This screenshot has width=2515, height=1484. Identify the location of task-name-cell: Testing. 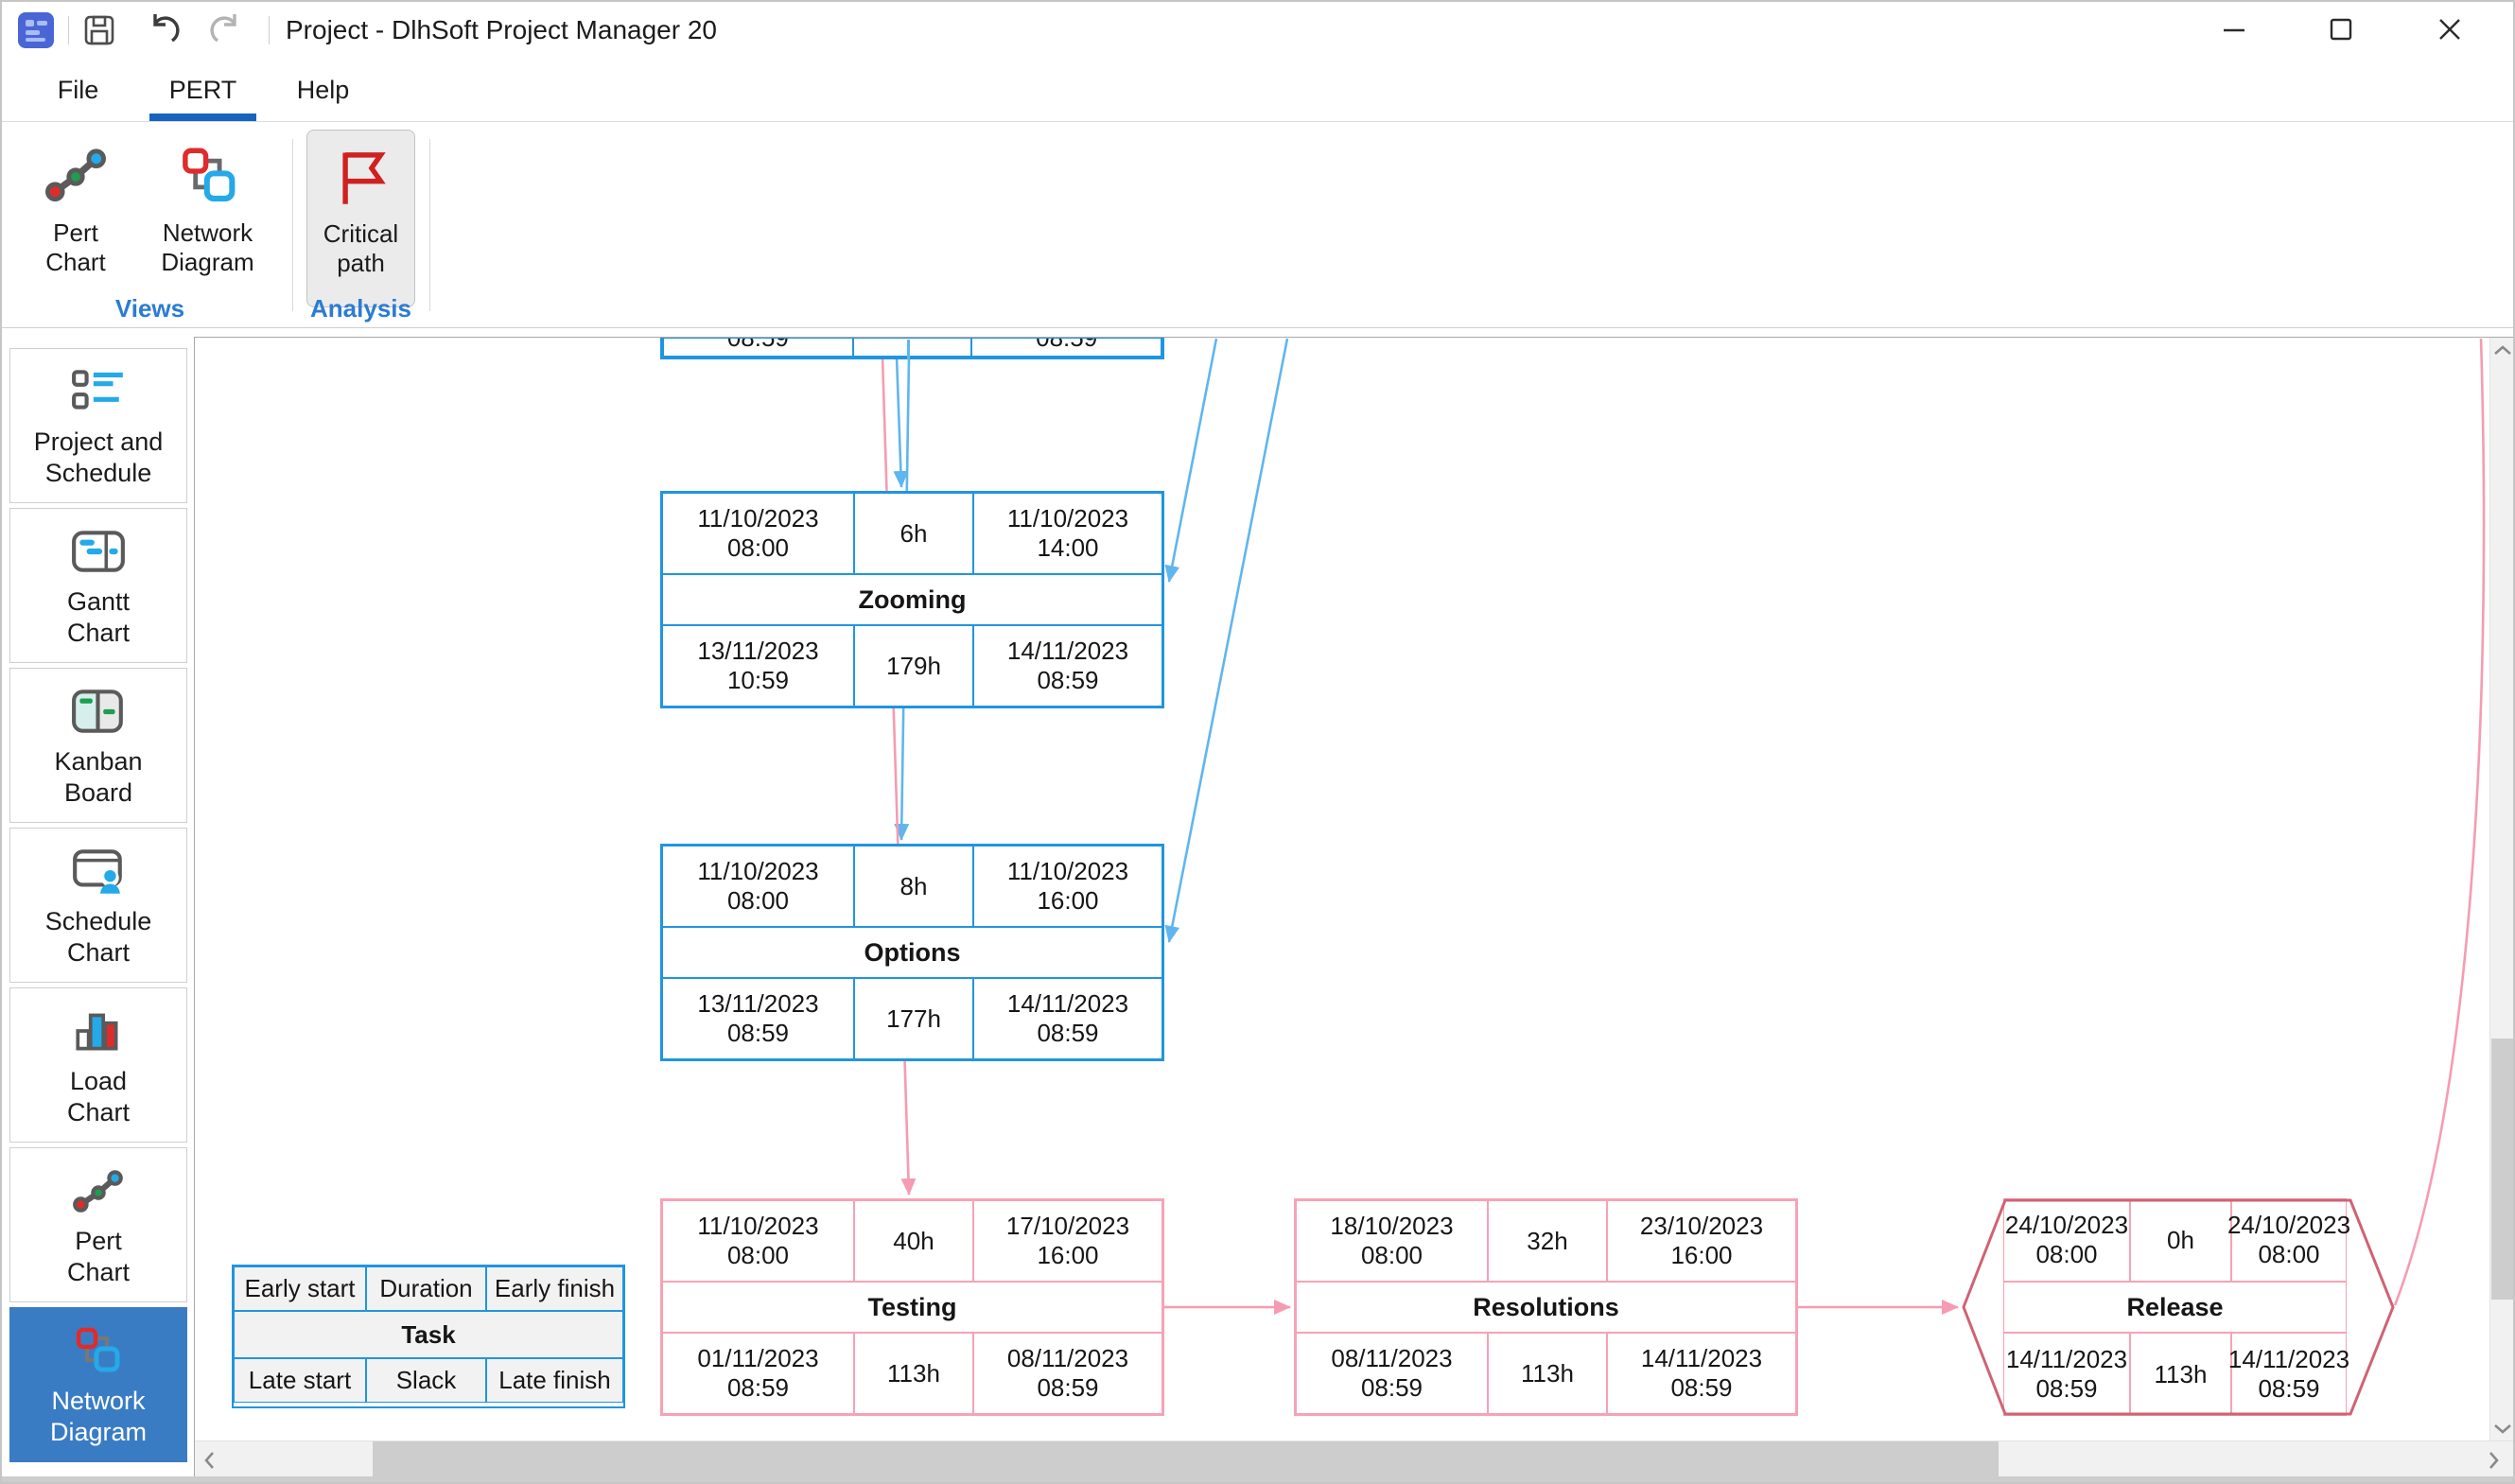
(912, 1308).